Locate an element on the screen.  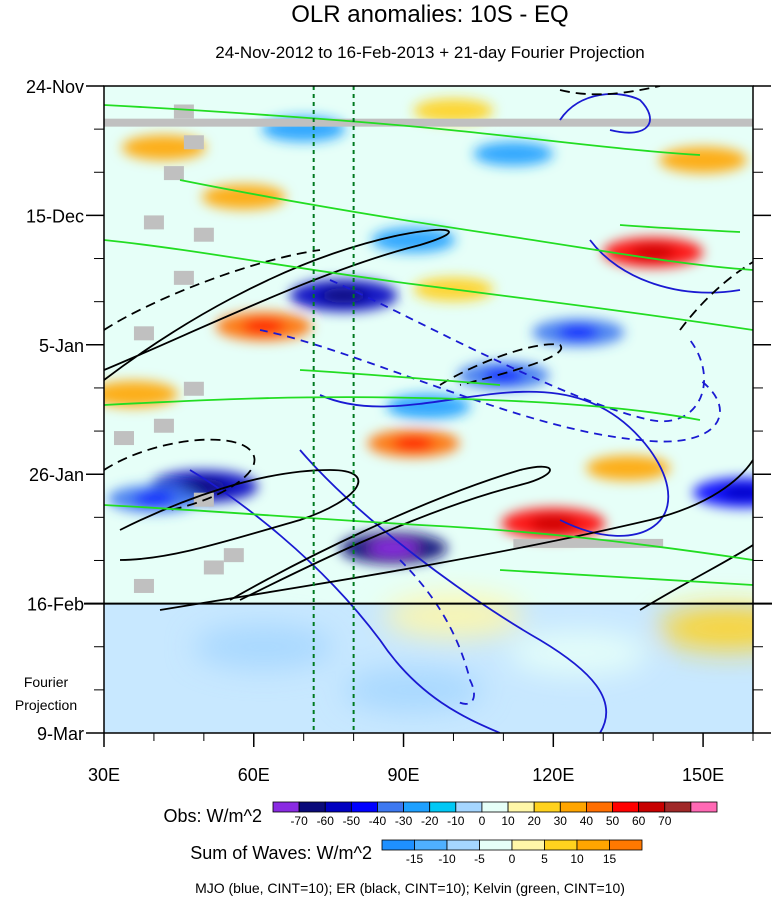
obs-colorbar-tick-12: 50 is located at coordinates (613, 821).